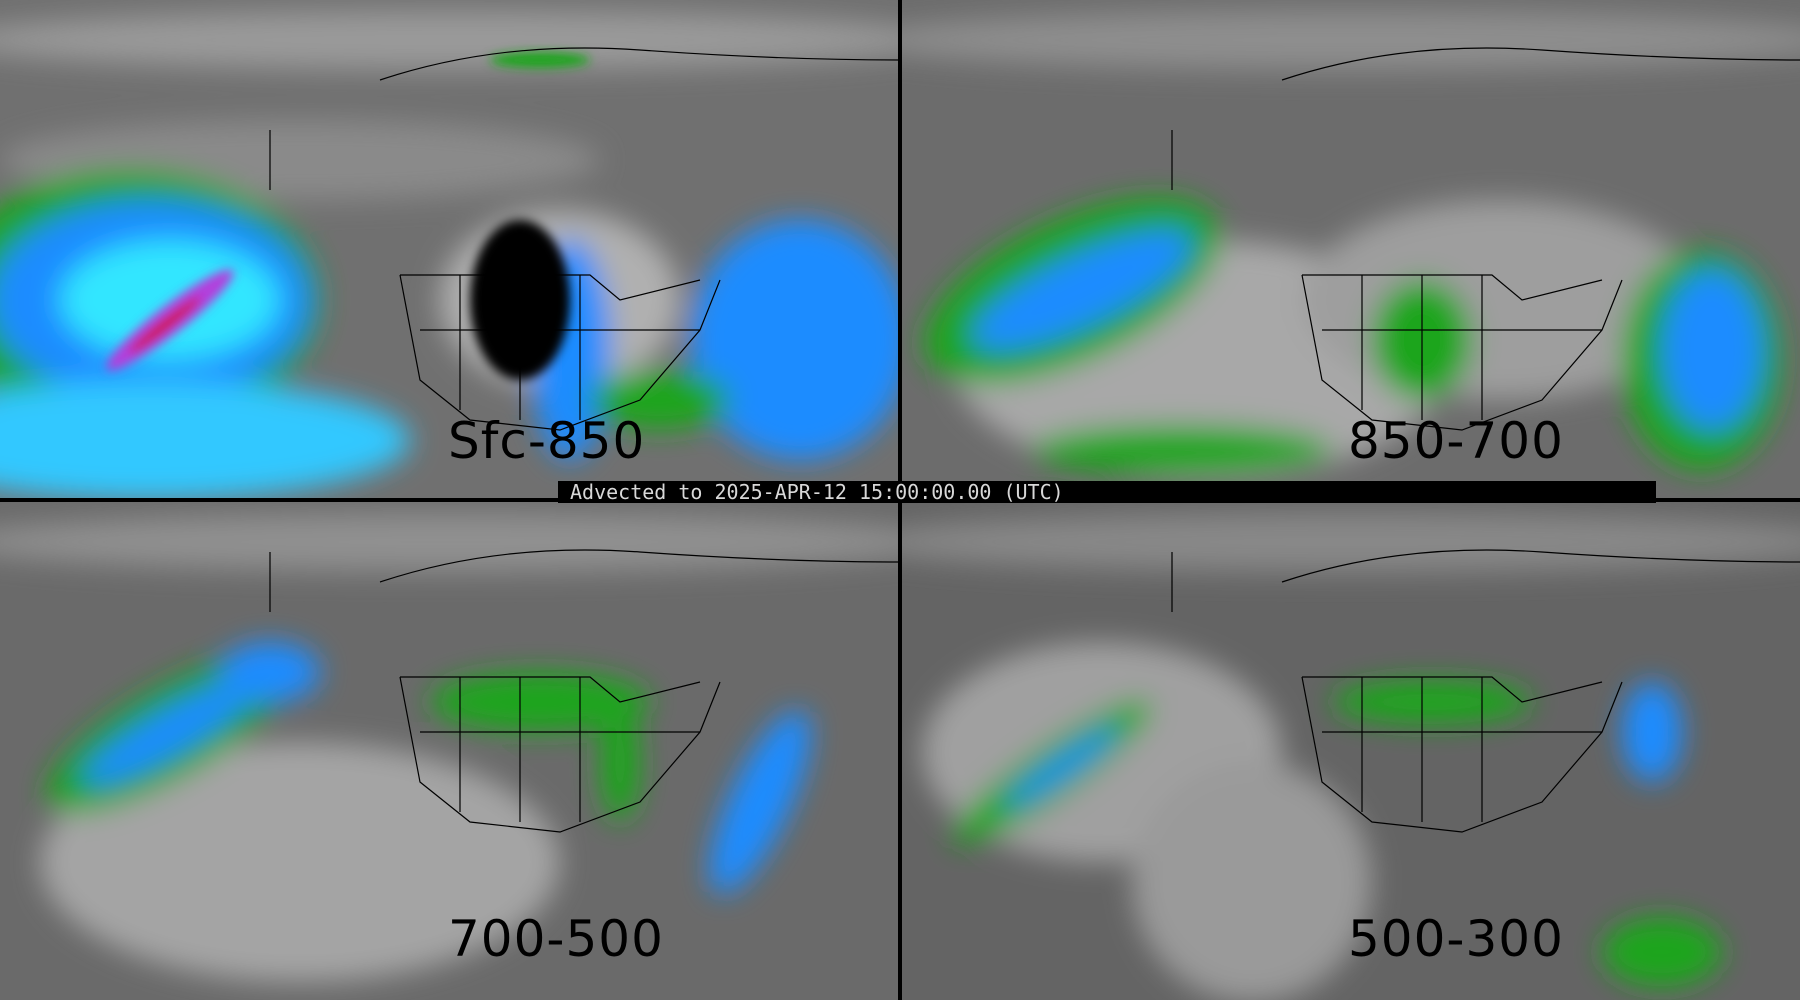  Describe the element at coordinates (1456, 939) in the screenshot. I see `panel-label: 500-300` at that location.